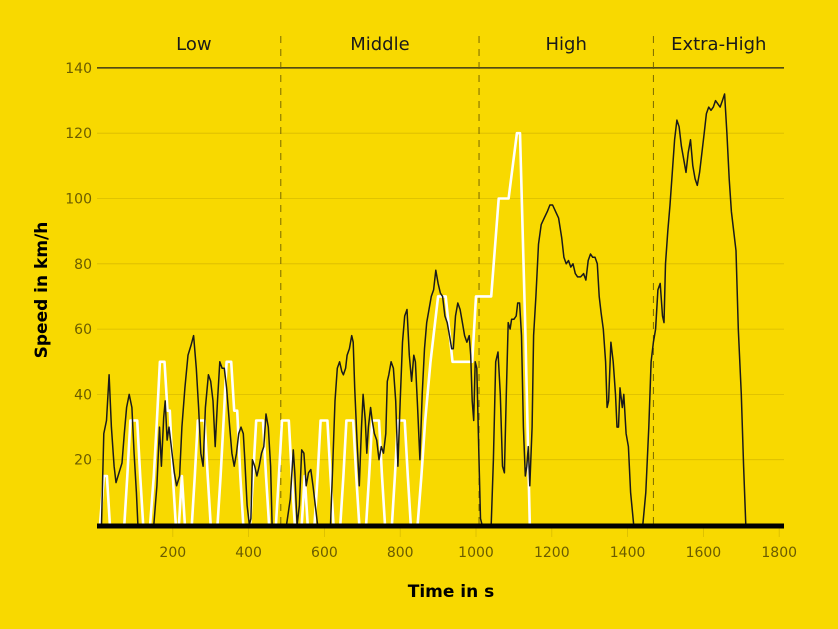 The image size is (838, 629). What do you see at coordinates (83, 395) in the screenshot?
I see `y-tick-label: 40` at bounding box center [83, 395].